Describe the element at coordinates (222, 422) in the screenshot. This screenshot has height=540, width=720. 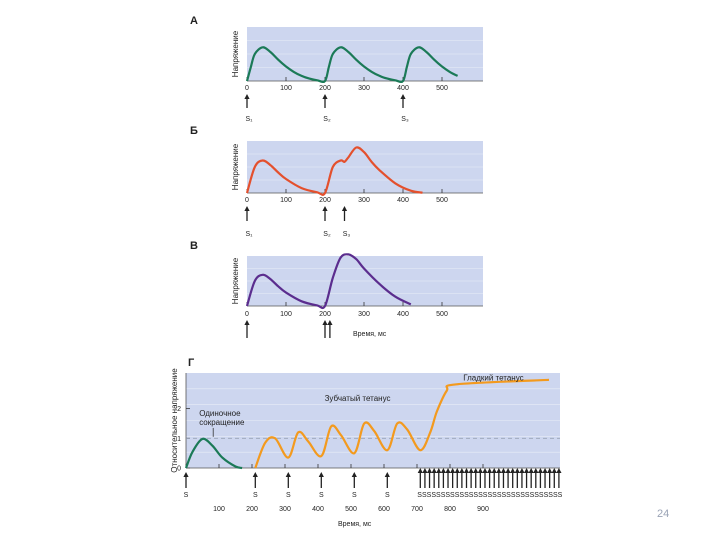
I see `annotation-label: сокращение` at that location.